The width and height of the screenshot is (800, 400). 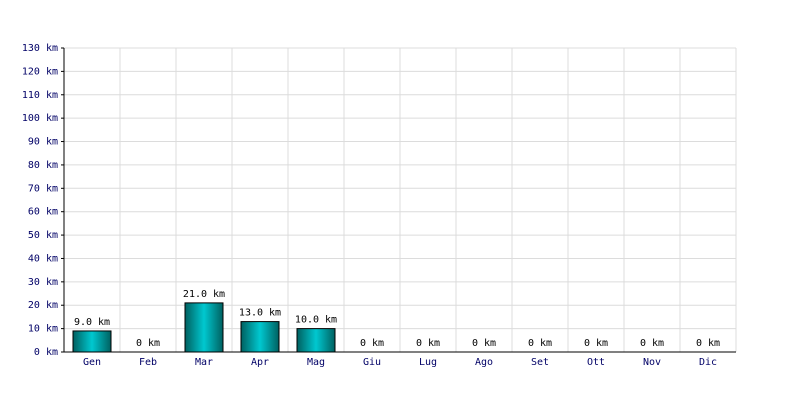 What do you see at coordinates (43, 282) in the screenshot?
I see `y-tick-label: 30 km` at bounding box center [43, 282].